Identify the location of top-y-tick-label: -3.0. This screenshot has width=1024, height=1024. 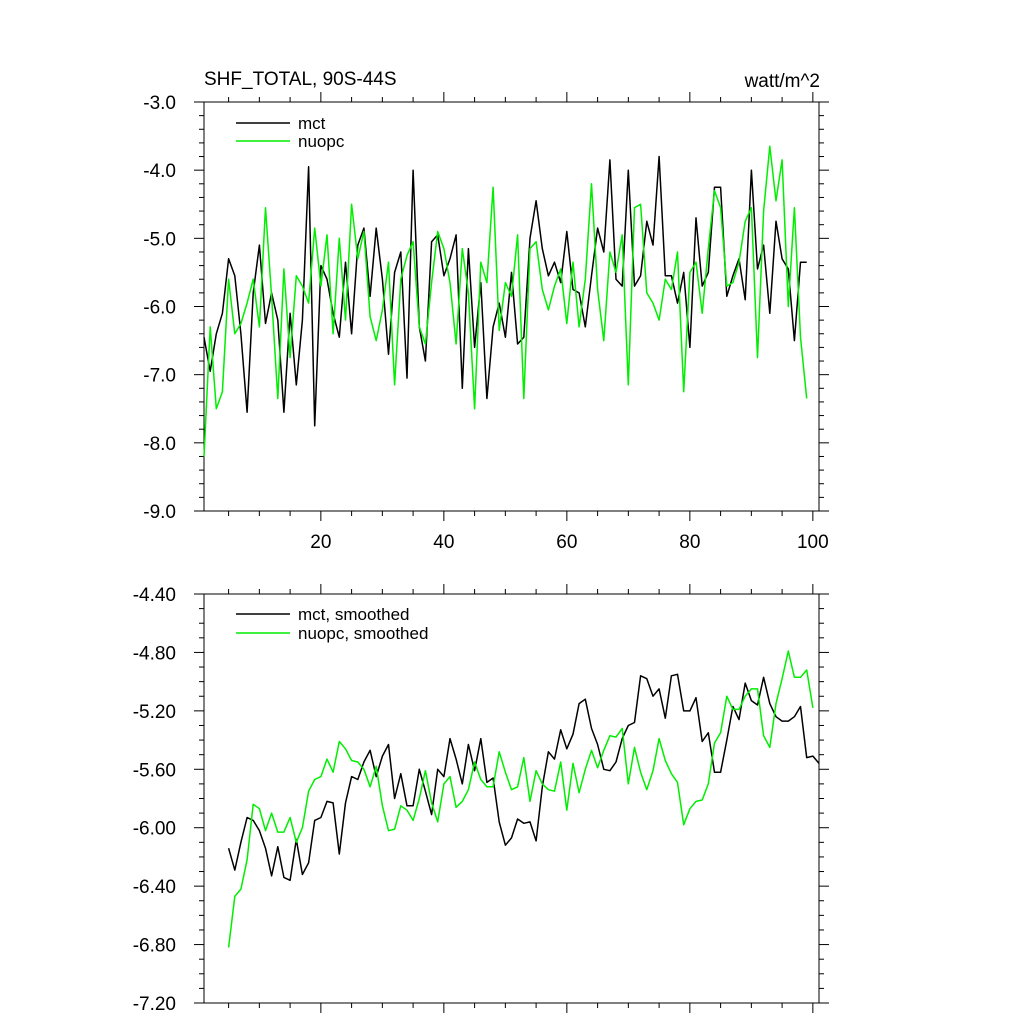
(159, 103).